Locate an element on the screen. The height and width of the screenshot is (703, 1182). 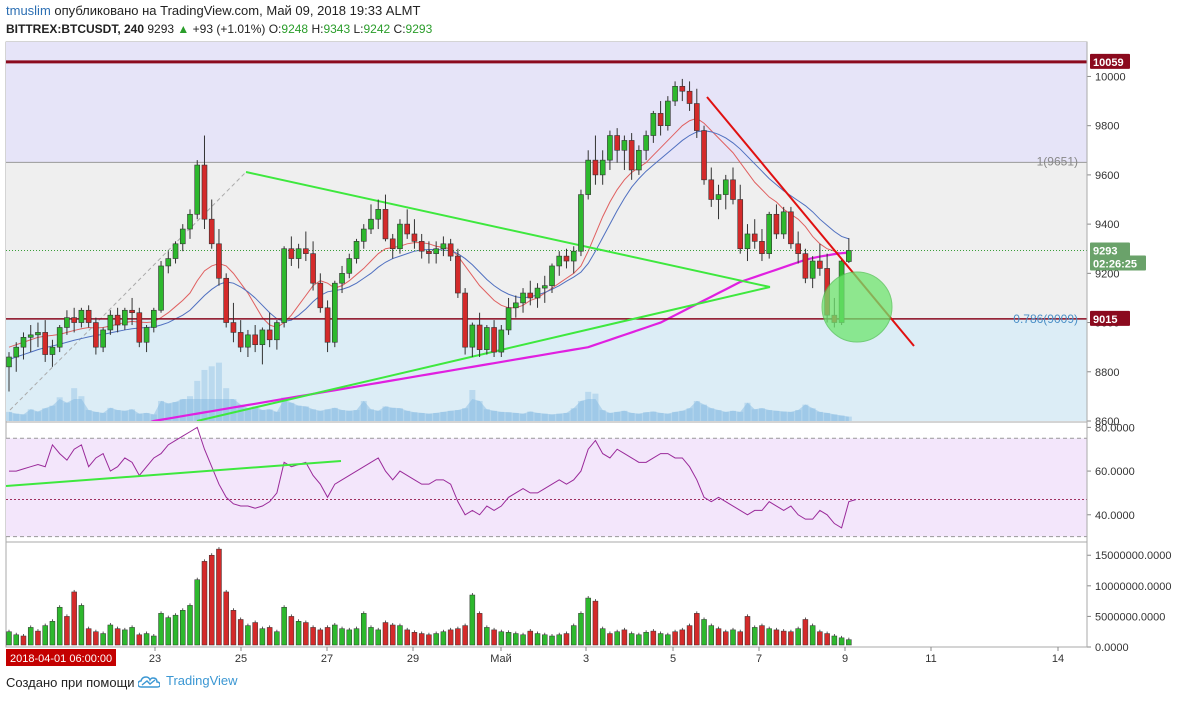
fib-label-1: 1(9651) is located at coordinates (1057, 161).